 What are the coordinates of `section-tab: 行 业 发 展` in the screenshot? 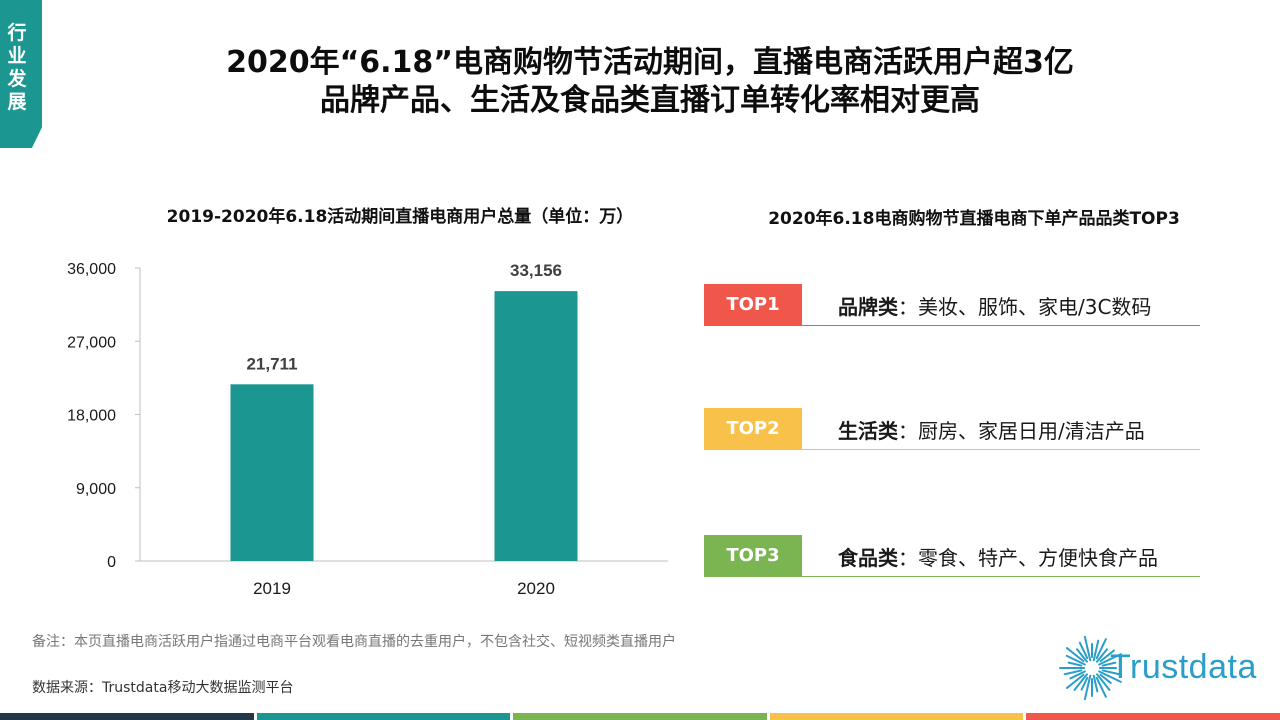 It's located at (21, 74).